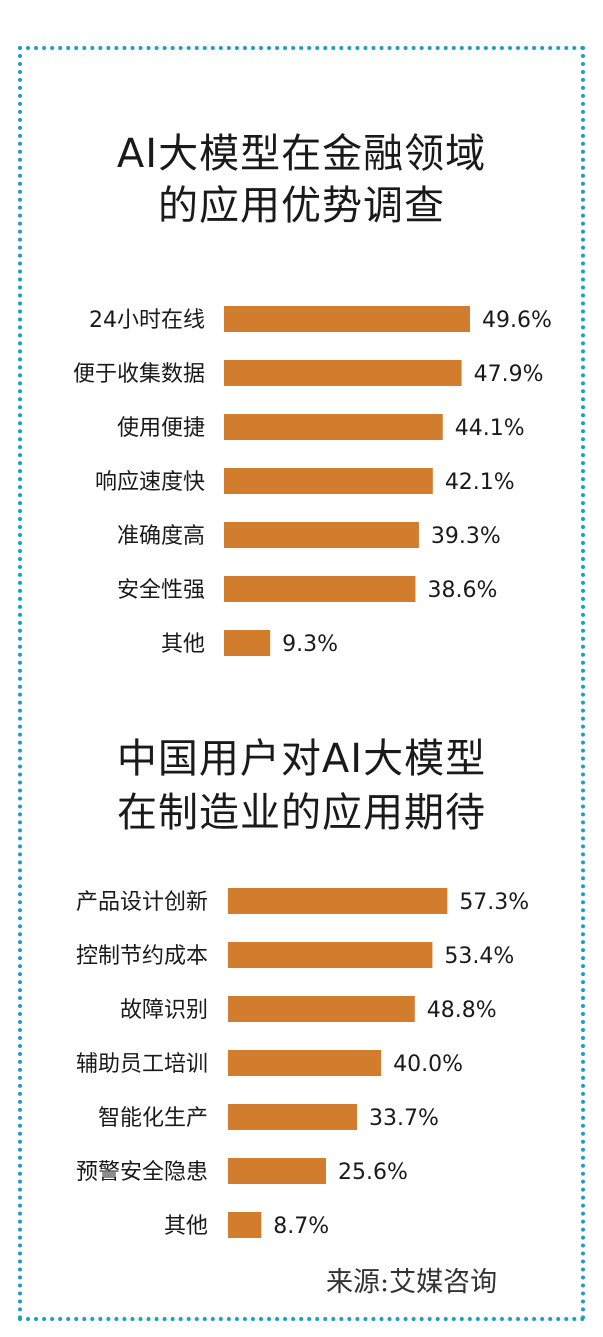  Describe the element at coordinates (161, 428) in the screenshot. I see `chart1-category-label: 使用便捷` at that location.